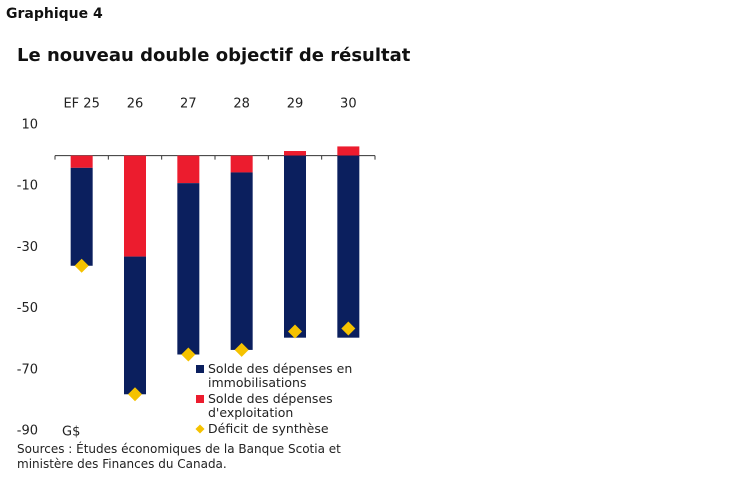 This screenshot has width=749, height=482. Describe the element at coordinates (27, 308) in the screenshot. I see `y-tick-label: -50` at that location.